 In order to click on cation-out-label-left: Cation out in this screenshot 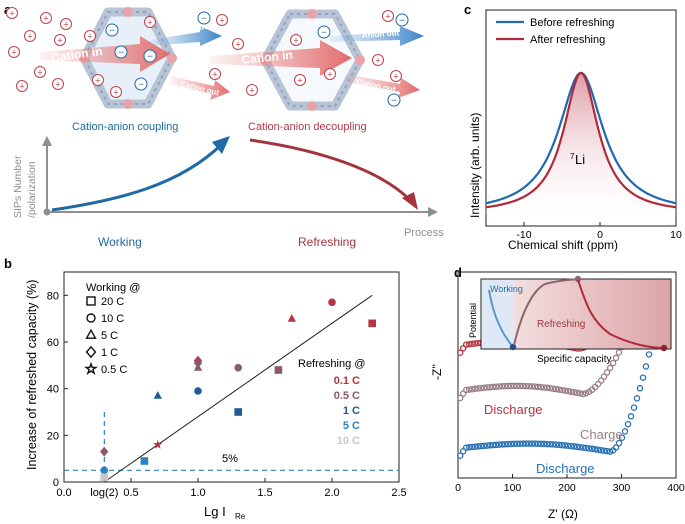, I will do `click(200, 88)`.